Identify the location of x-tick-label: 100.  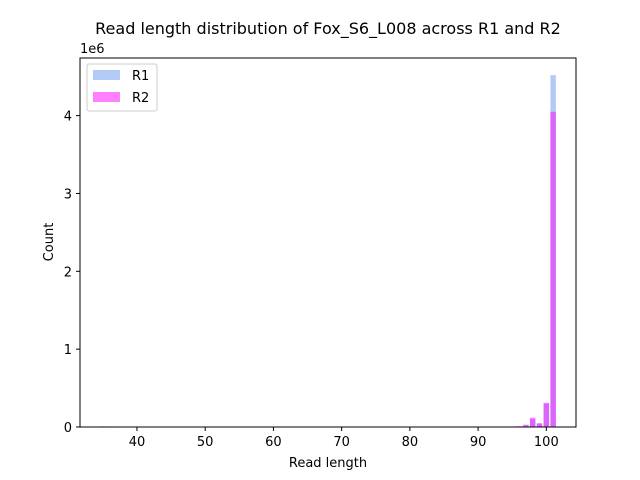
(546, 442).